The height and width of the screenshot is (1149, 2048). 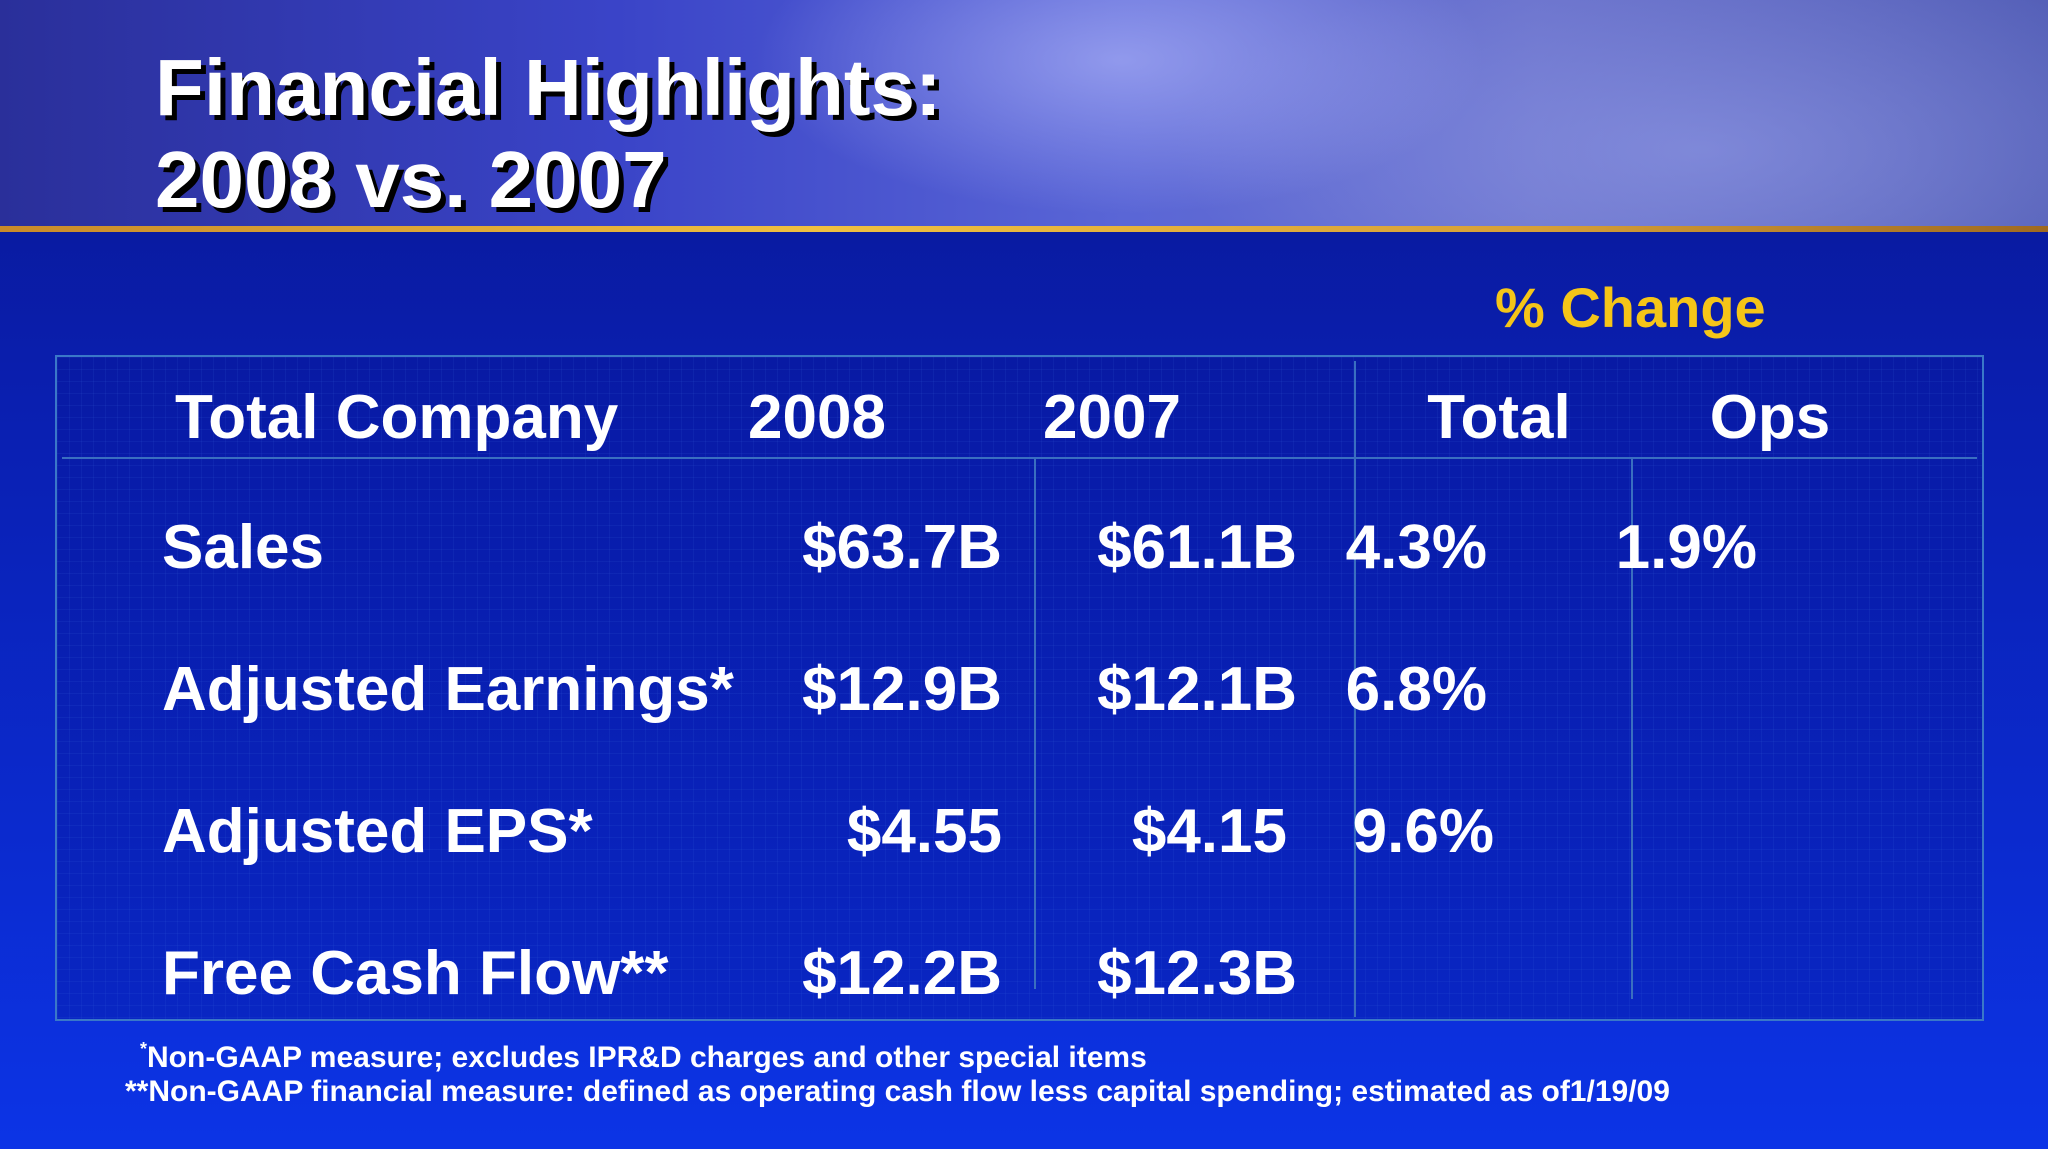 I want to click on column-divider-ops, so click(x=1632, y=729).